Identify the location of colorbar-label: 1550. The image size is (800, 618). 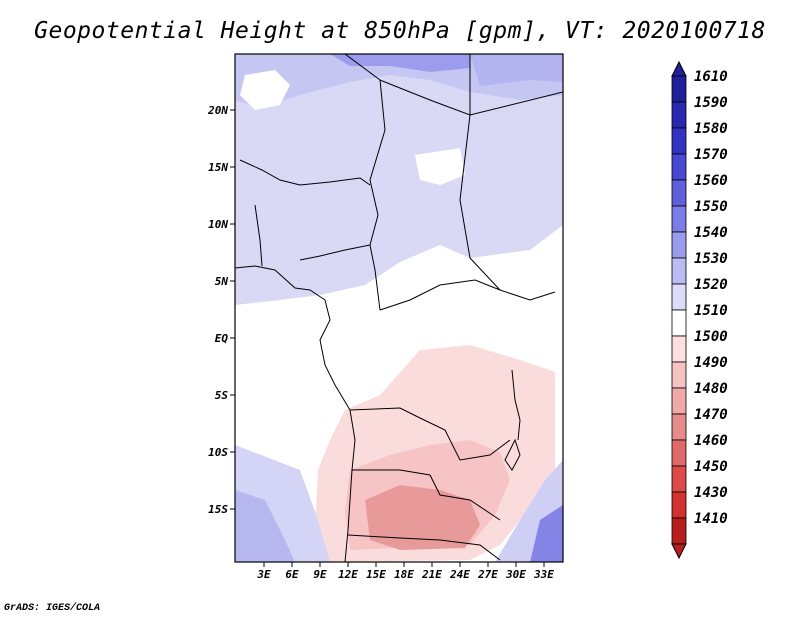
(711, 207).